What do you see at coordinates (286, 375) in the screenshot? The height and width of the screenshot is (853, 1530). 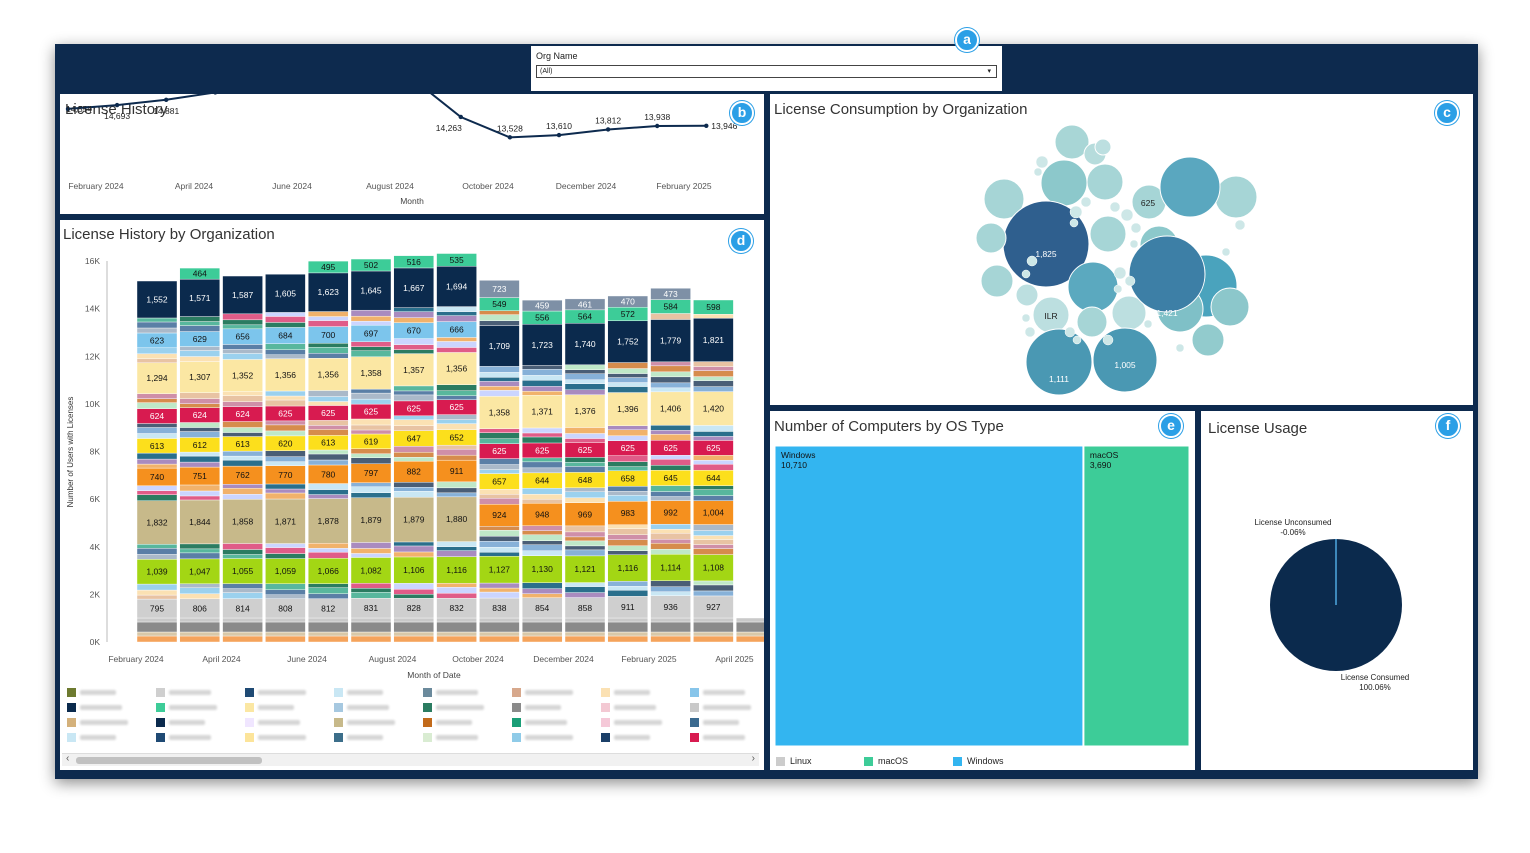 I see `stack-segment-label: 1,356` at bounding box center [286, 375].